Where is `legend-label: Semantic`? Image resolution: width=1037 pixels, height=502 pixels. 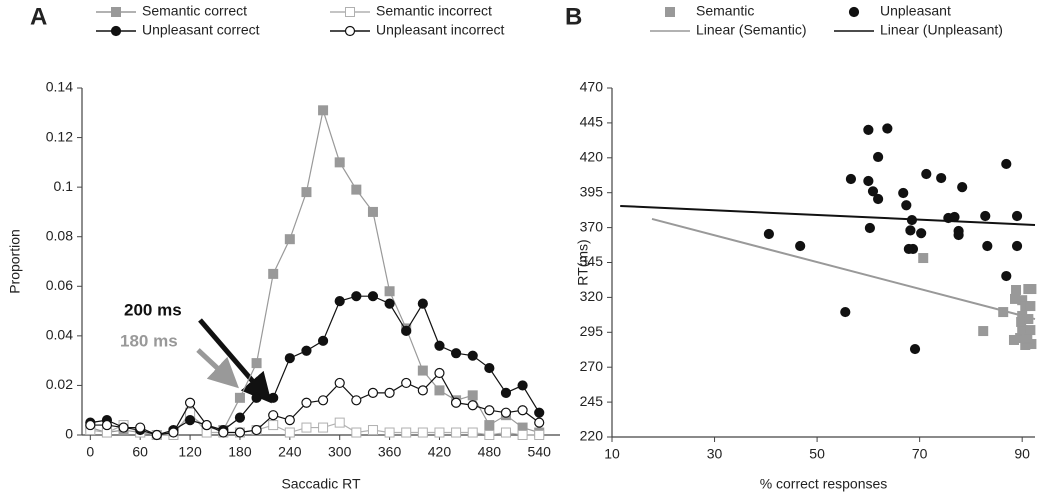
legend-label: Semantic is located at coordinates (725, 11).